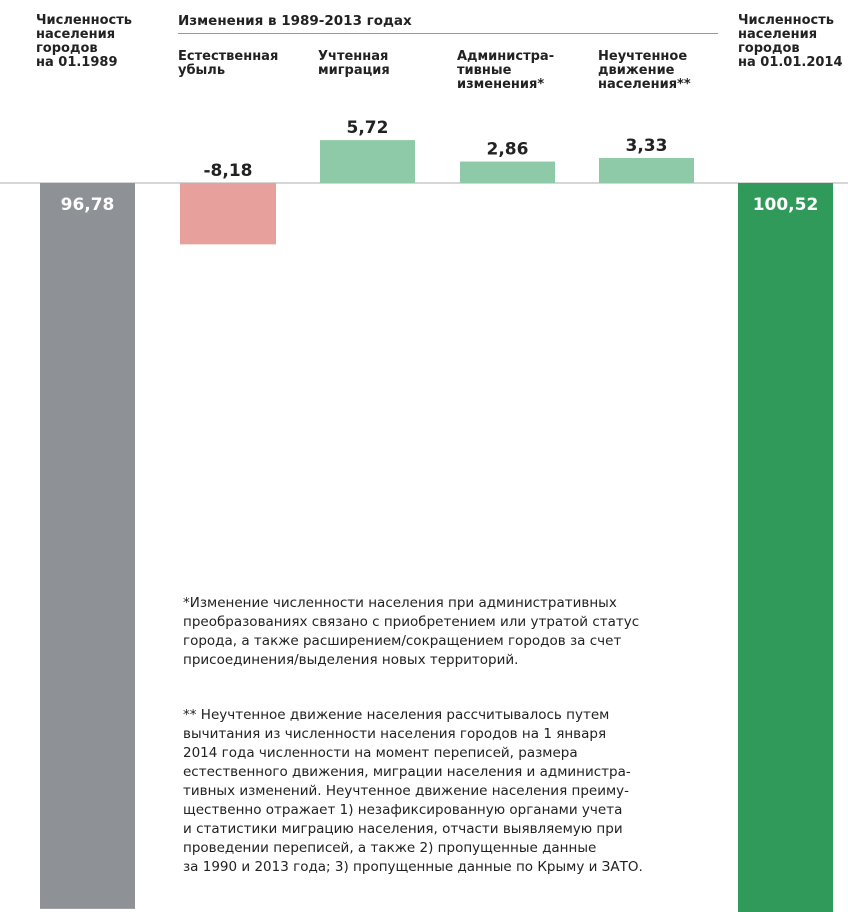  Describe the element at coordinates (786, 205) in the screenshot. I see `value-label: 100,52` at that location.